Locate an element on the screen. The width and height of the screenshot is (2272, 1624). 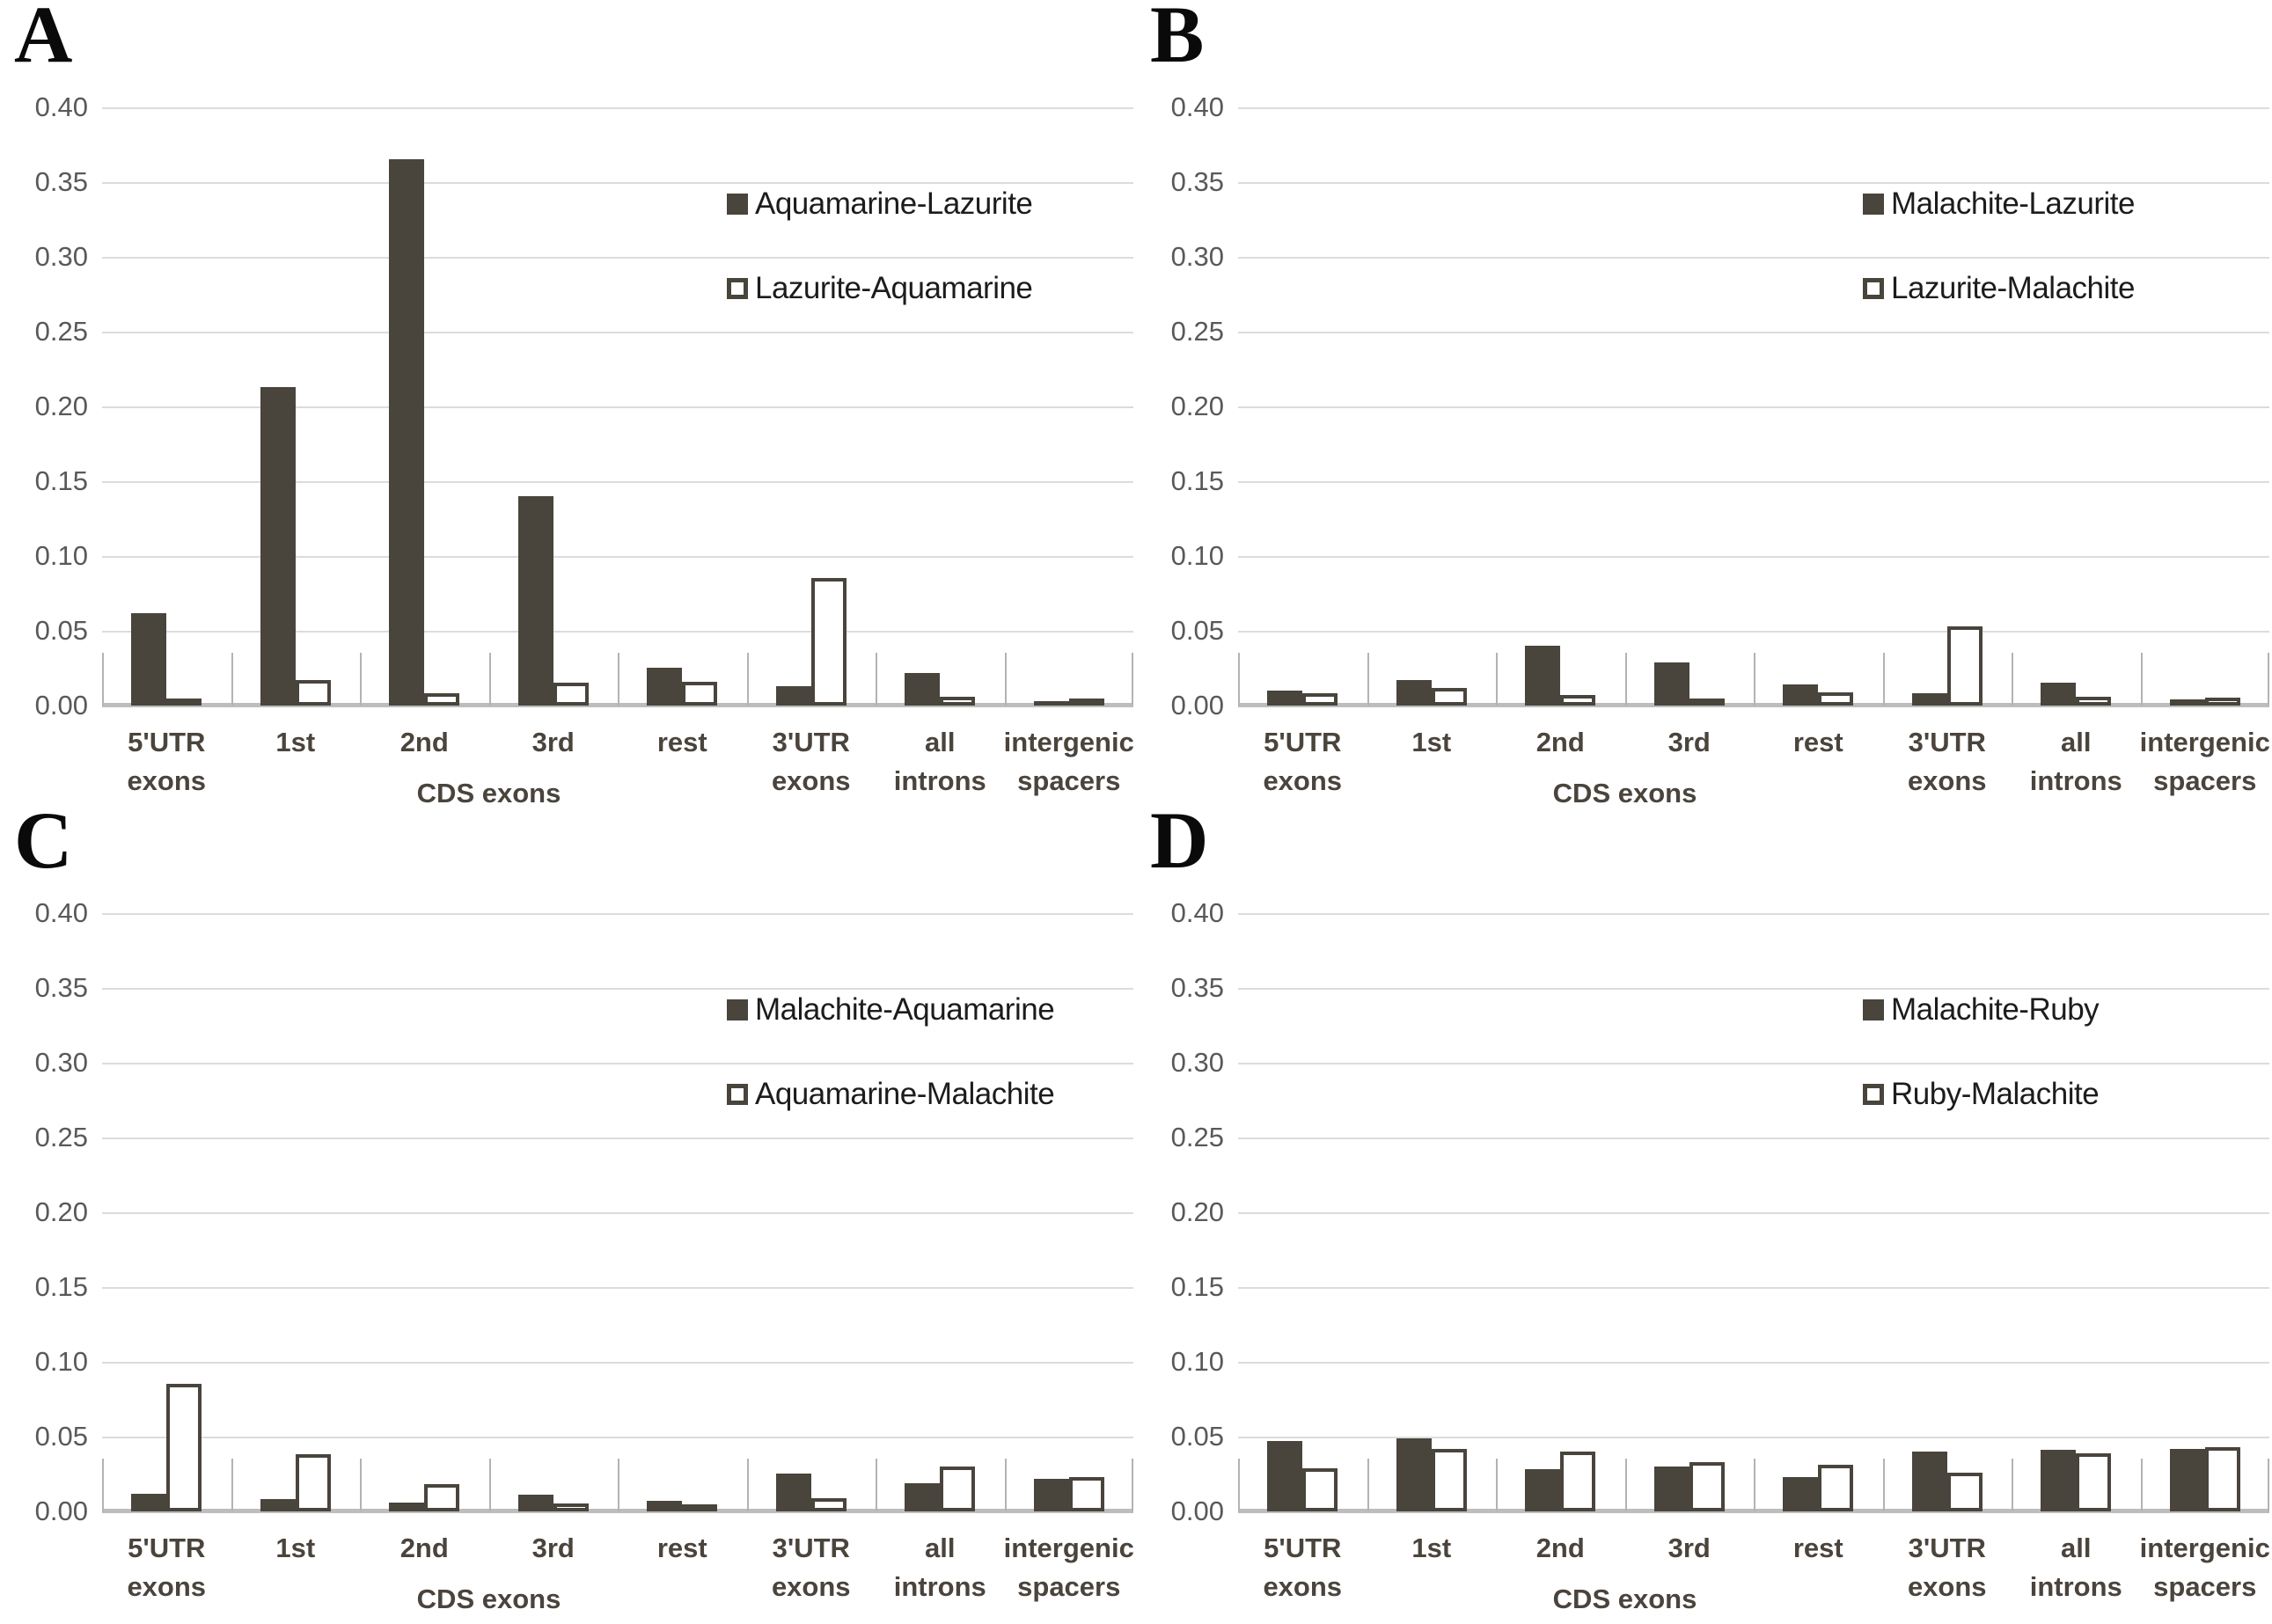
y-tick-label: 0.05 is located at coordinates (61, 1436).